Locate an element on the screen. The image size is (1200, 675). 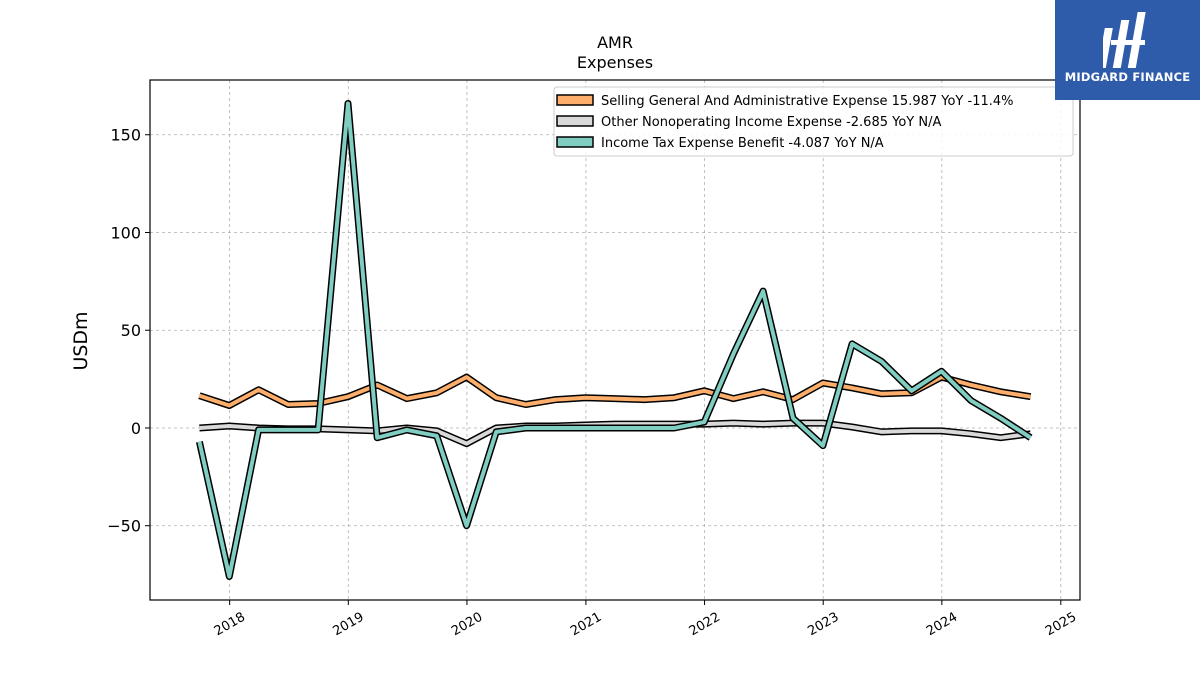
chart-subtitle: Expenses is located at coordinates (615, 62).